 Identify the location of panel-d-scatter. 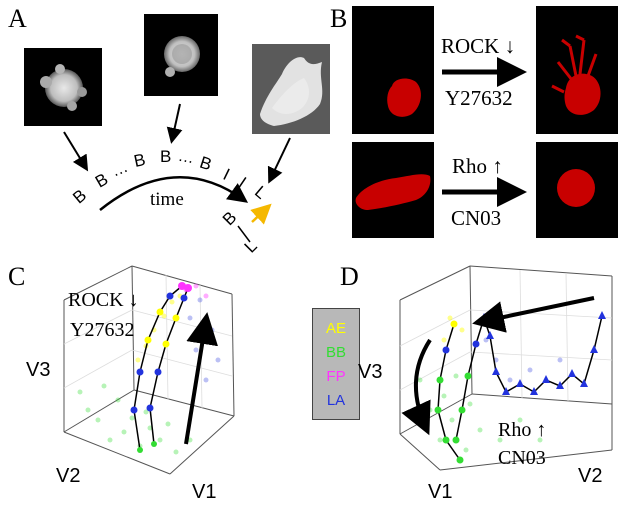
(490, 384).